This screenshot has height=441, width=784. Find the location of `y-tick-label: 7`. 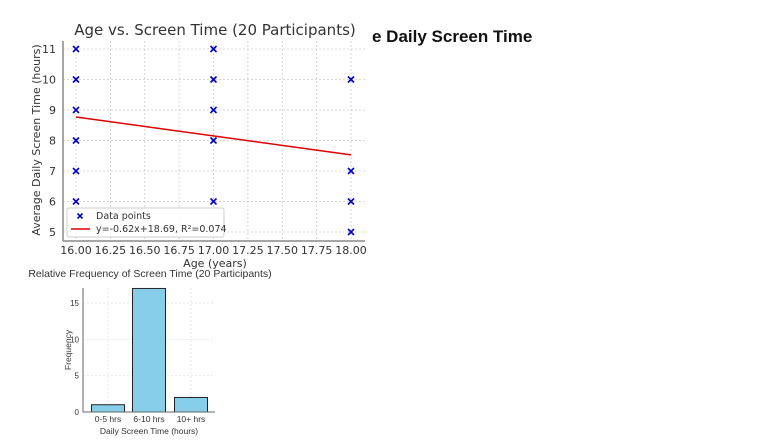

y-tick-label: 7 is located at coordinates (52, 171).